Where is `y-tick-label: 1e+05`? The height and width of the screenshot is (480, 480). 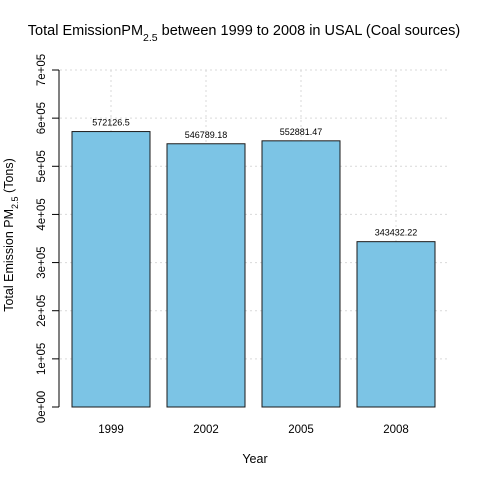
y-tick-label: 1e+05 is located at coordinates (42, 359).